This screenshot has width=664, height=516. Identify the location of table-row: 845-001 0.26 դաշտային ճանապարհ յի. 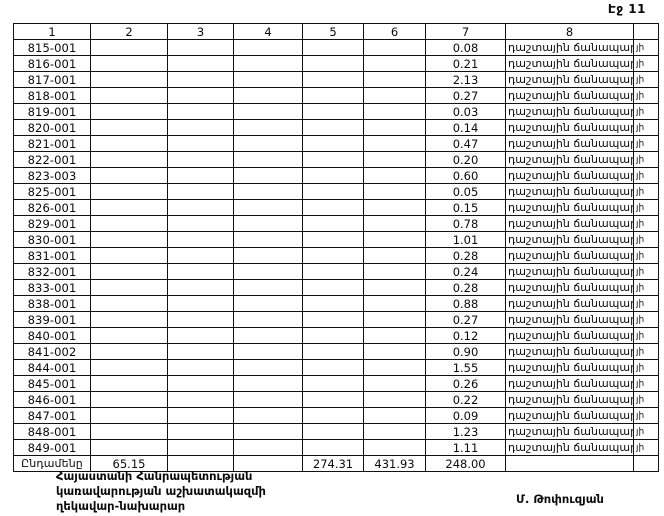
(336, 383).